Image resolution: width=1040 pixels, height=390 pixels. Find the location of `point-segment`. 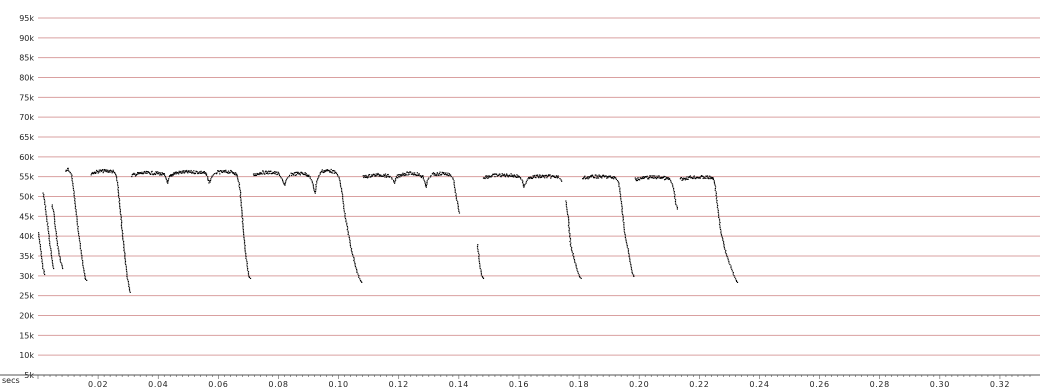

point-segment is located at coordinates (57, 237).